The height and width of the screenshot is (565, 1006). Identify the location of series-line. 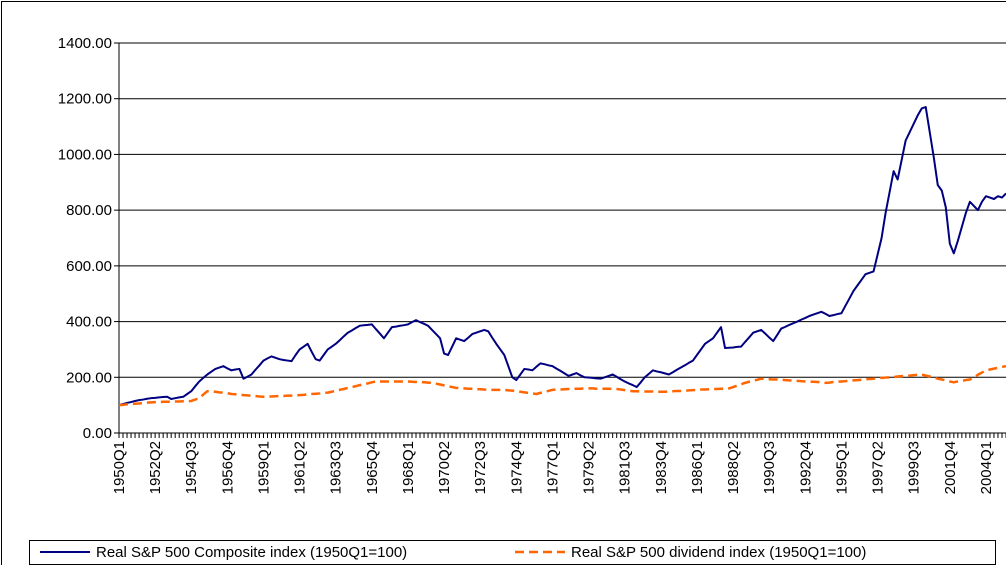
(562, 385).